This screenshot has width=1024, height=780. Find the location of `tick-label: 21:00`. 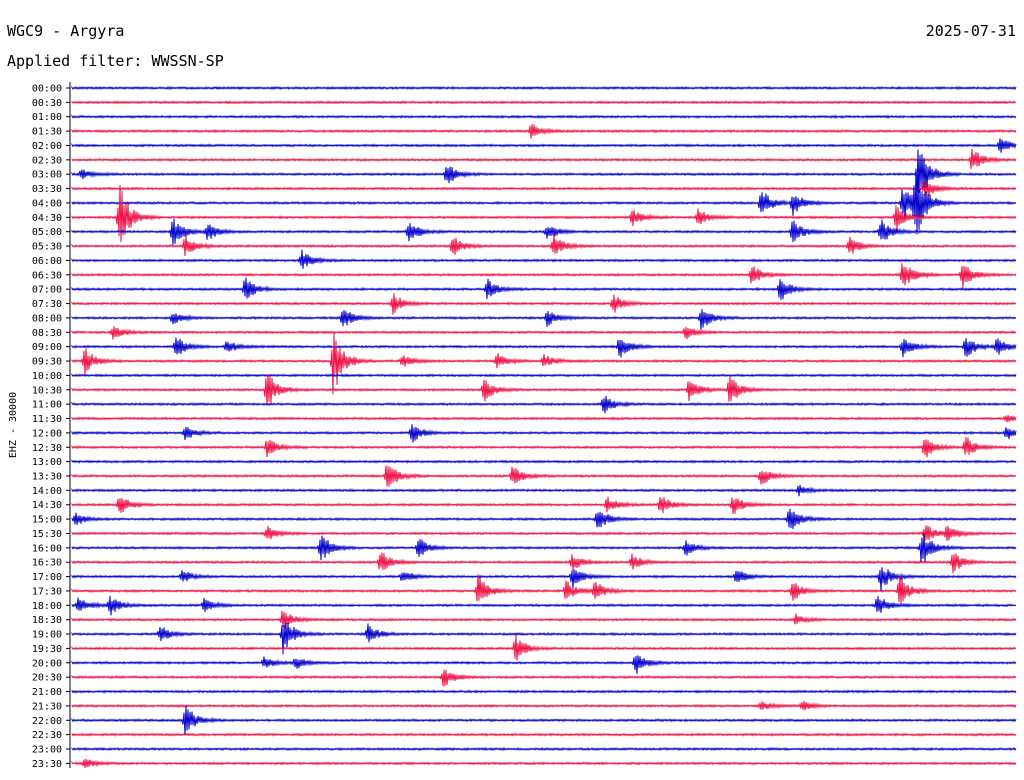

tick-label: 21:00 is located at coordinates (47, 692).